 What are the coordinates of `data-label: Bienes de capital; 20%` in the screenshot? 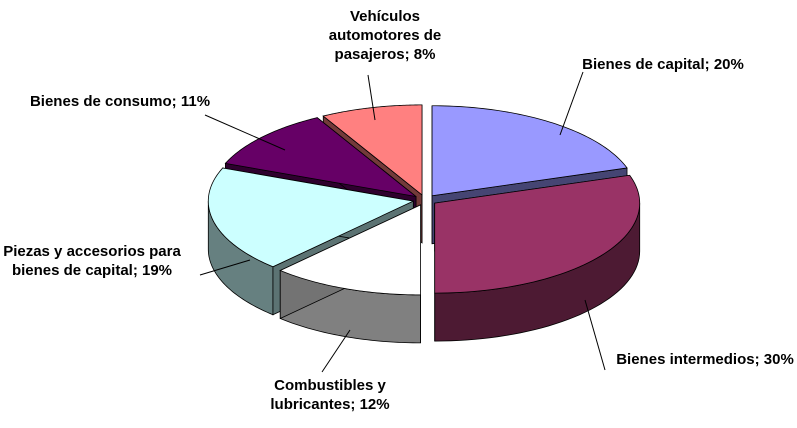 It's located at (663, 64).